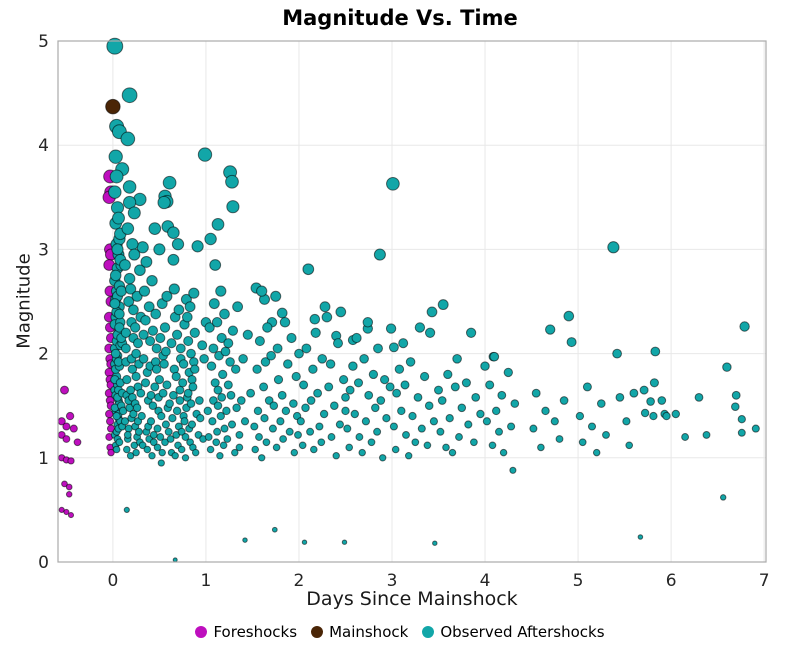  Describe the element at coordinates (206, 581) in the screenshot. I see `x-tick-label: 1` at that location.